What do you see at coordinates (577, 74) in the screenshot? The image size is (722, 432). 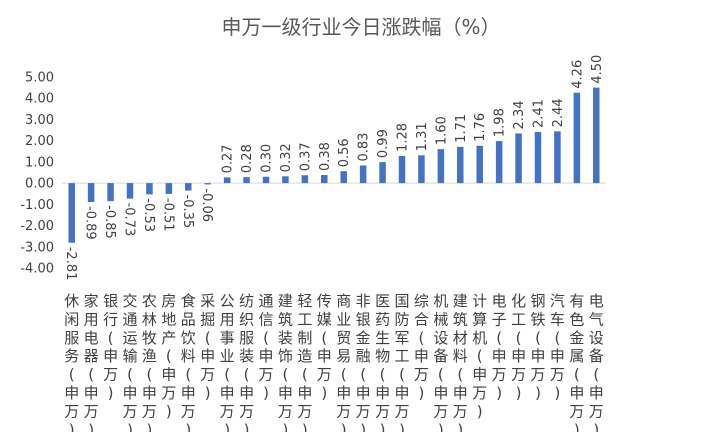 I see `data-label: 4.26` at bounding box center [577, 74].